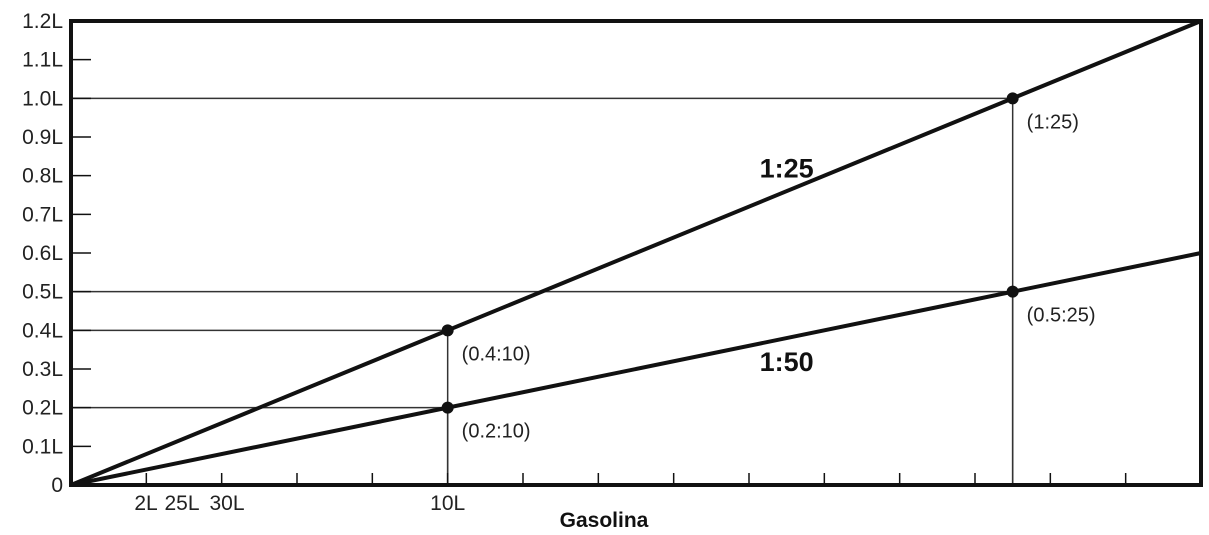 The height and width of the screenshot is (535, 1209). I want to click on x-tick-label: 30L, so click(226, 503).